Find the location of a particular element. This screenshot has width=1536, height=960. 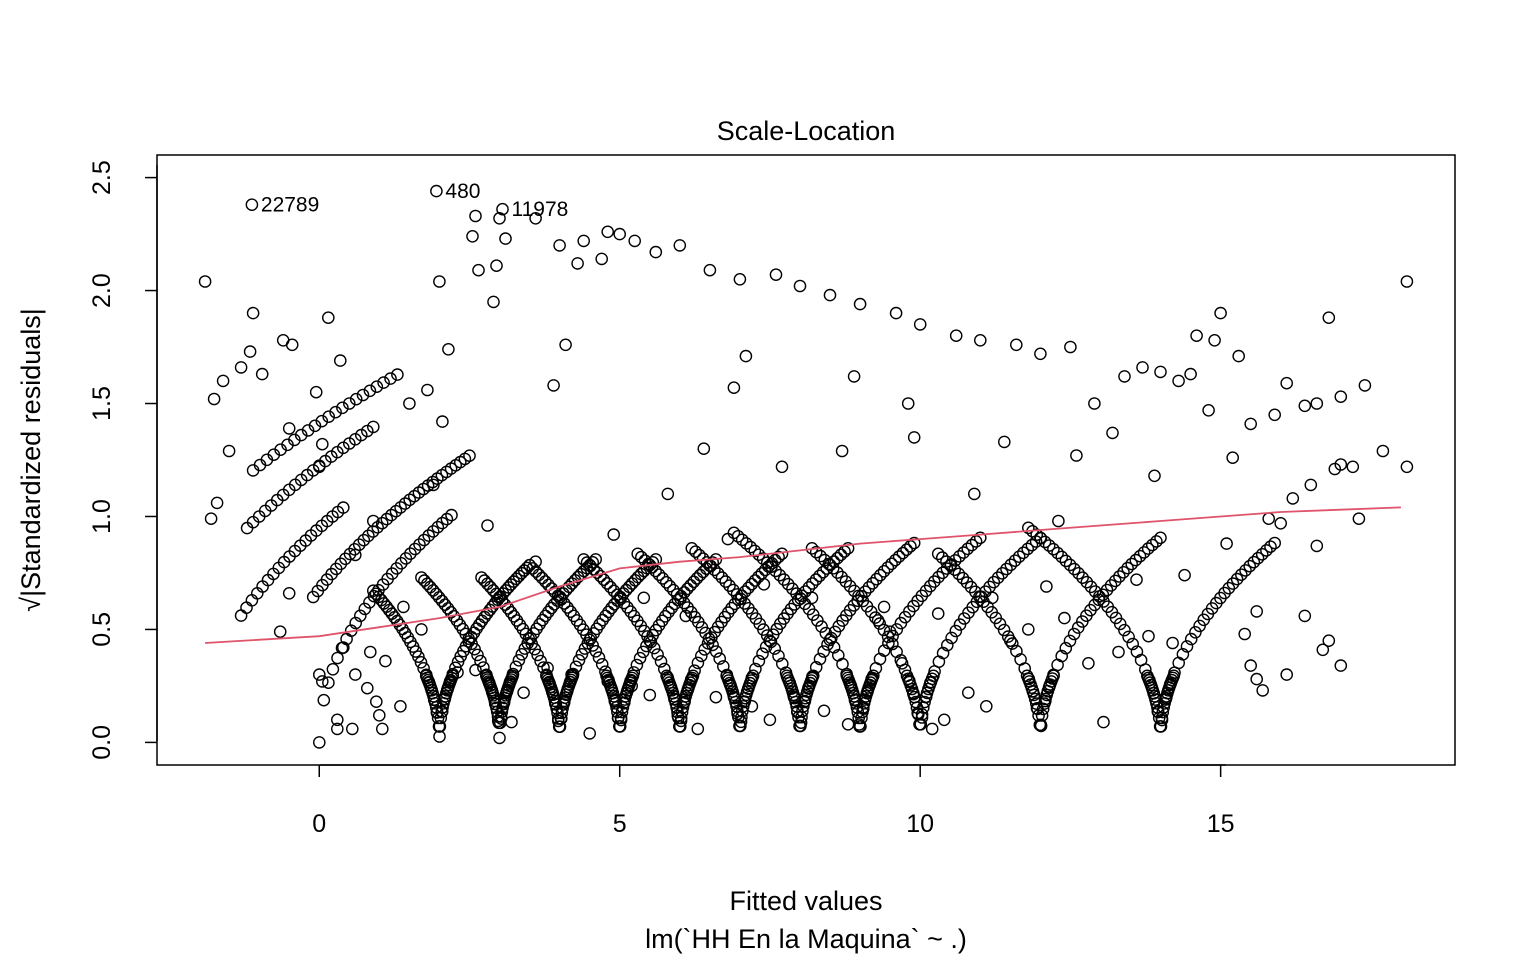

x-tick-label-2: 10 is located at coordinates (920, 824).